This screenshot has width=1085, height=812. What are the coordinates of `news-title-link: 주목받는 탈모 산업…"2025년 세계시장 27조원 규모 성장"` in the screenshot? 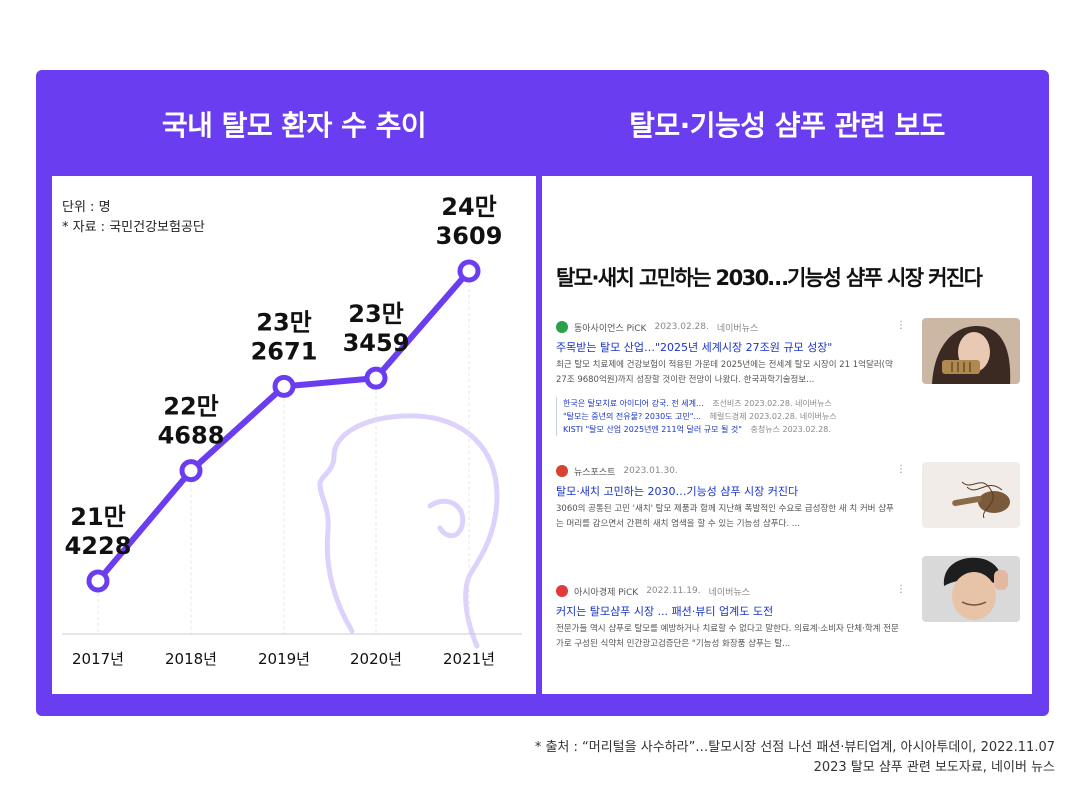 It's located at (694, 347).